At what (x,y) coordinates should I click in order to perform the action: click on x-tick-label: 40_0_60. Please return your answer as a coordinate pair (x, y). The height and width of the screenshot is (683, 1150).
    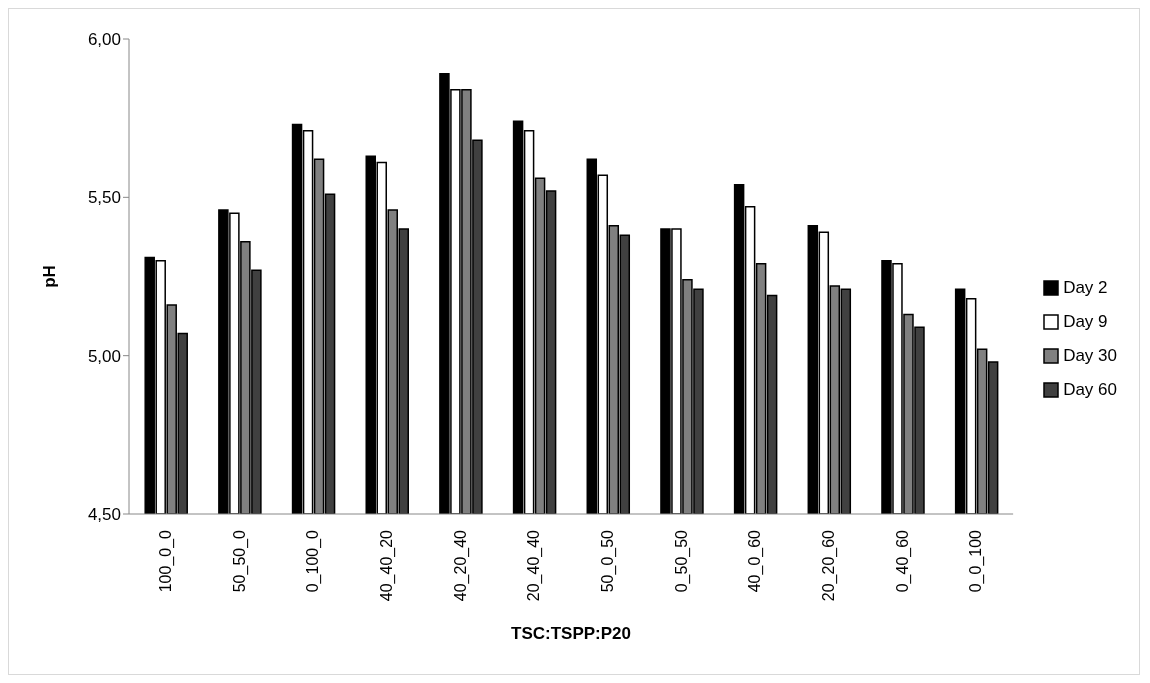
    Looking at the image, I should click on (755, 561).